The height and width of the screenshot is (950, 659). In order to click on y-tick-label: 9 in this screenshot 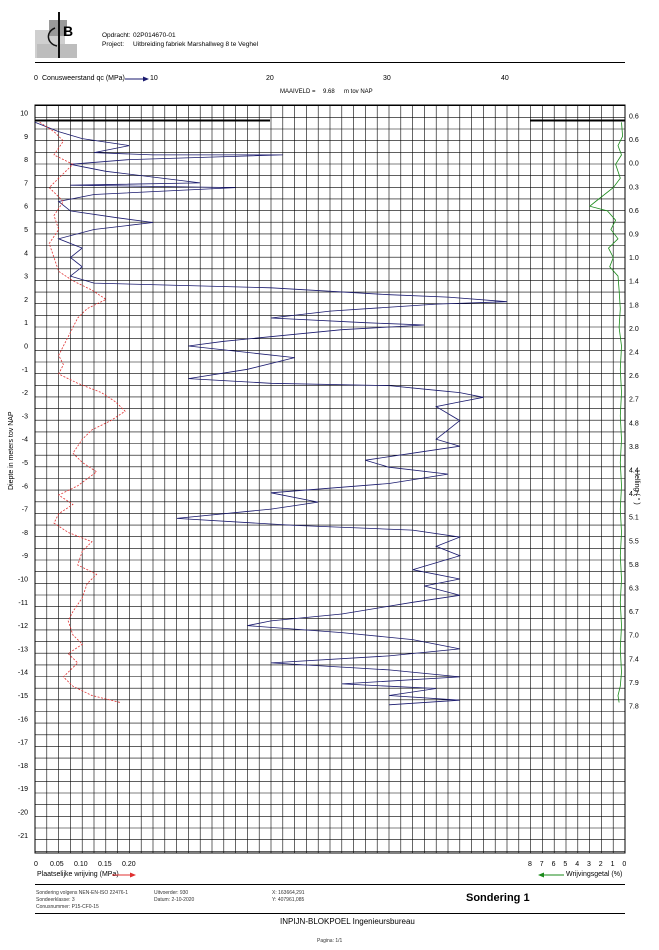, I will do `click(26, 137)`.